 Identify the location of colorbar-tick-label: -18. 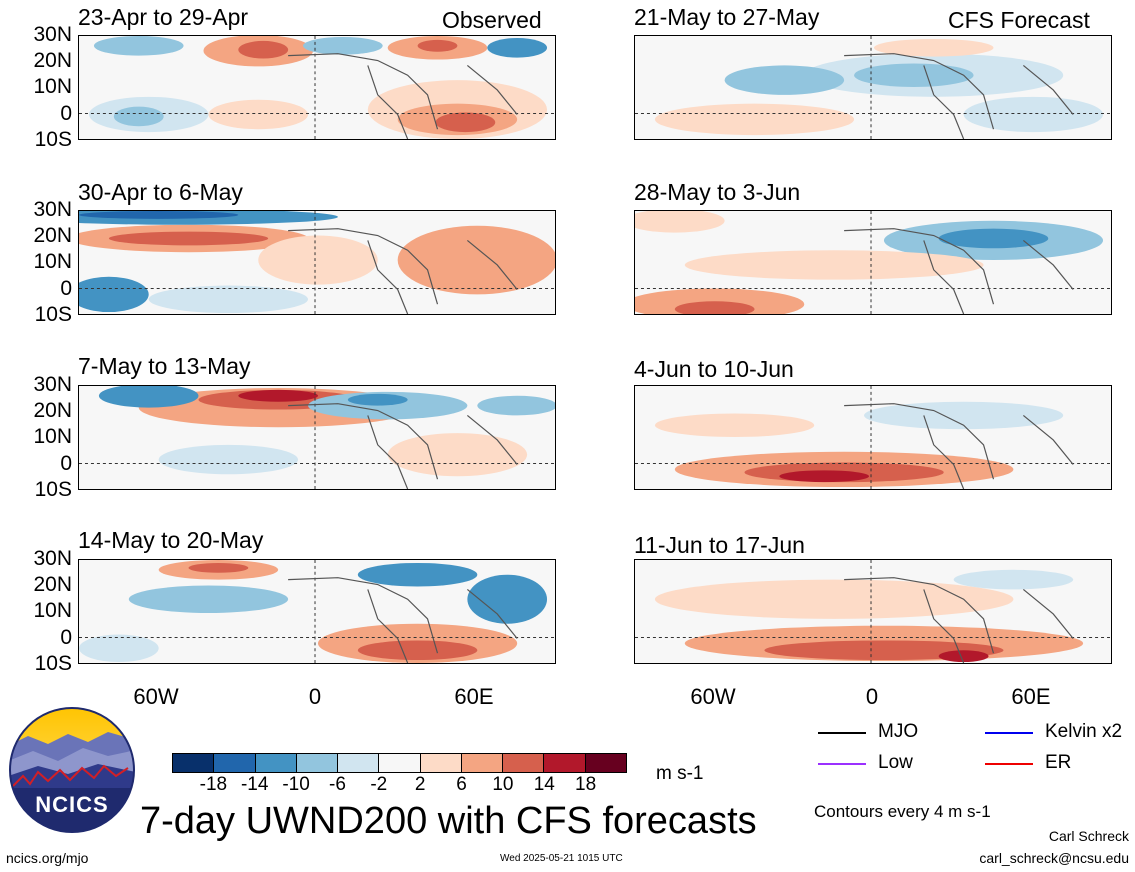
(213, 784).